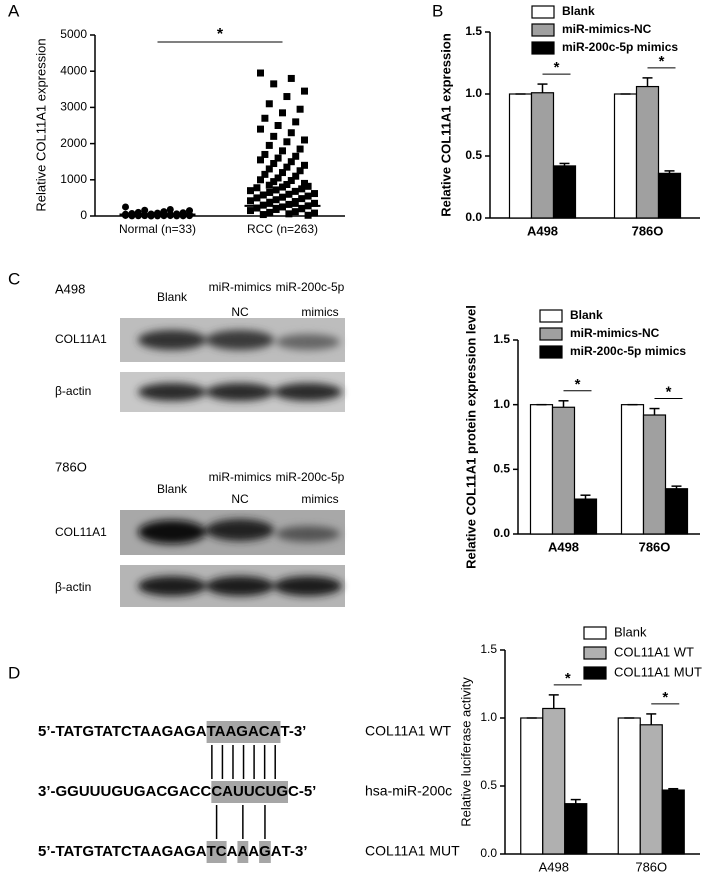 Image resolution: width=718 pixels, height=890 pixels. Describe the element at coordinates (240, 477) in the screenshot. I see `lane-label: miR-mimics` at that location.